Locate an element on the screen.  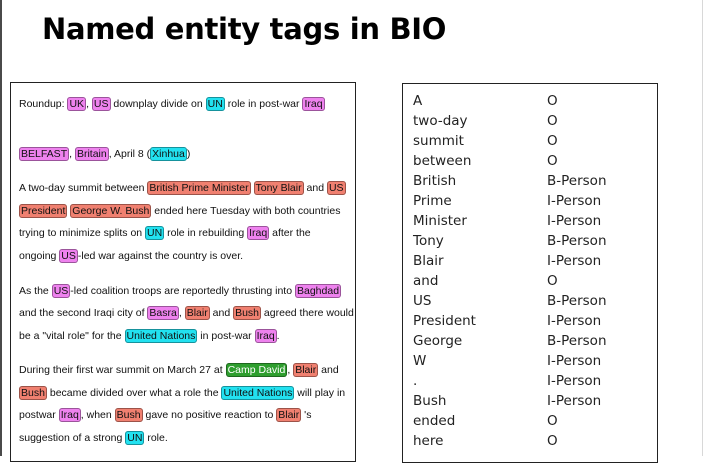
document-line: suggestion of a strong UN role. is located at coordinates (93, 438).